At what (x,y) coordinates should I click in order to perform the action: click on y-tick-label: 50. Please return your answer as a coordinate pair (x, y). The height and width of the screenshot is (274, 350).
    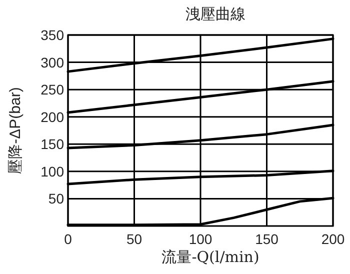
    Looking at the image, I should click on (56, 198).